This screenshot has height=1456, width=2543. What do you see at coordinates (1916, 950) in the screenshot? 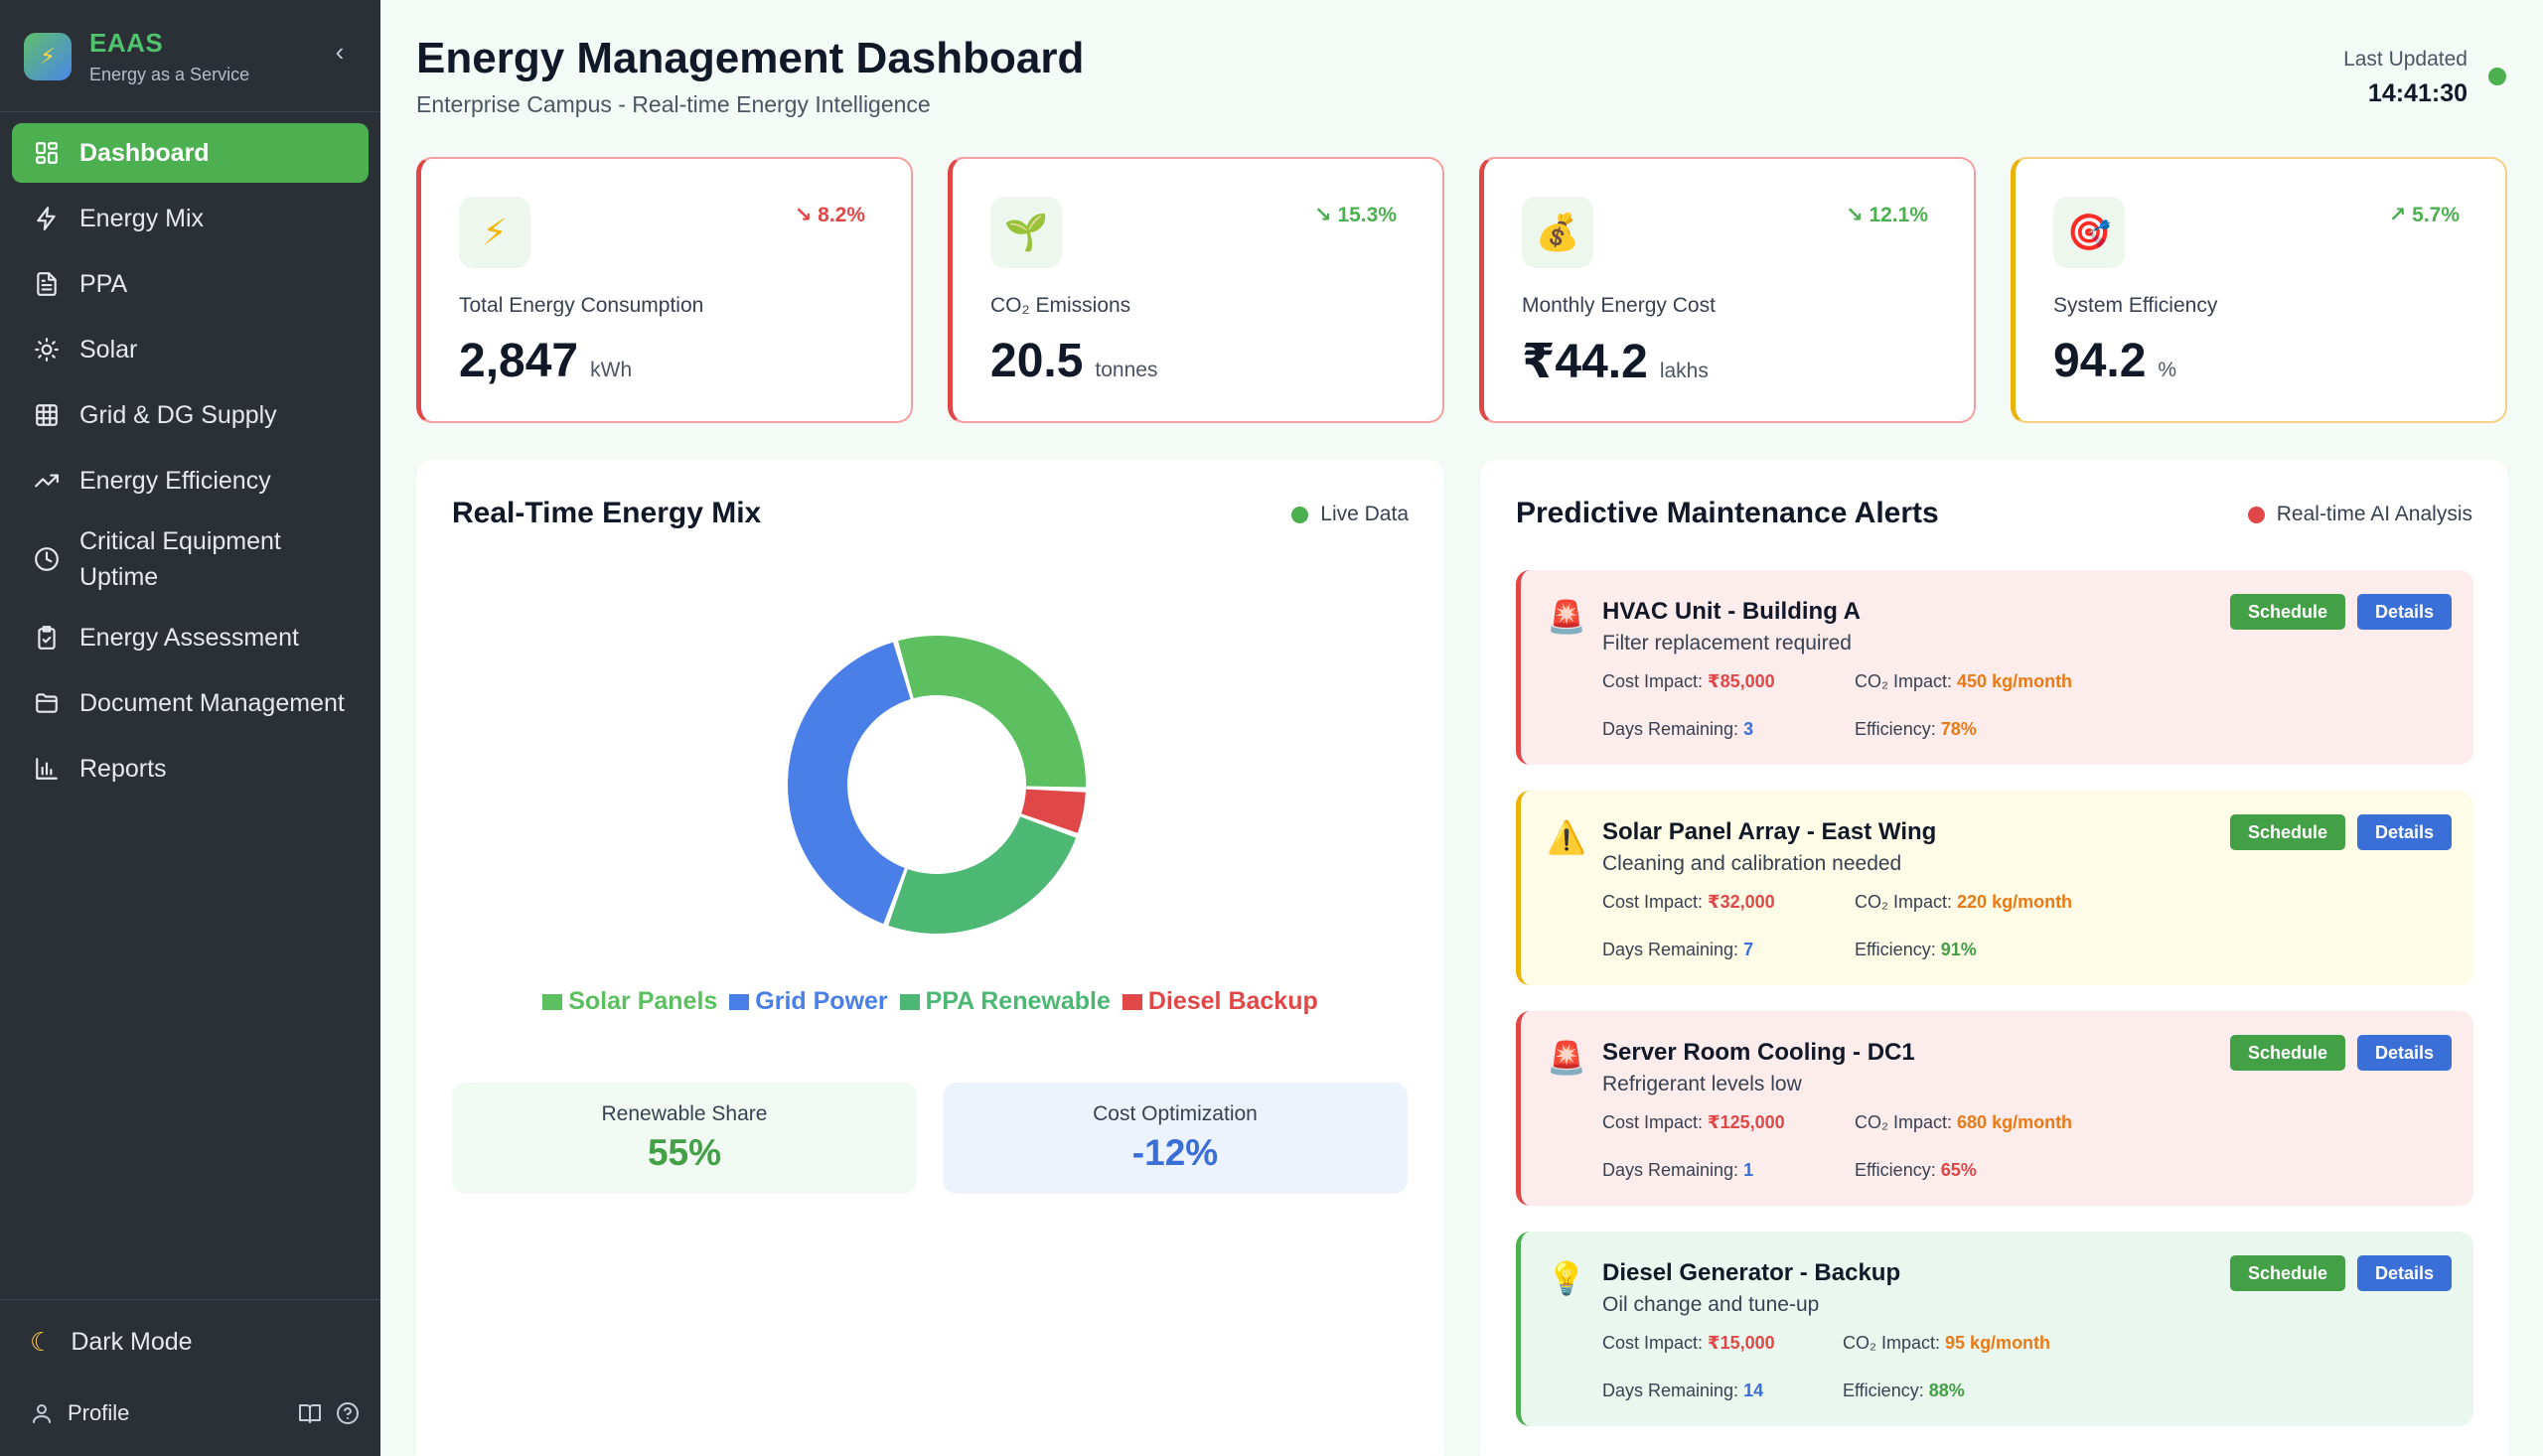
I see `efficiency: Efficiency: 91%` at bounding box center [1916, 950].